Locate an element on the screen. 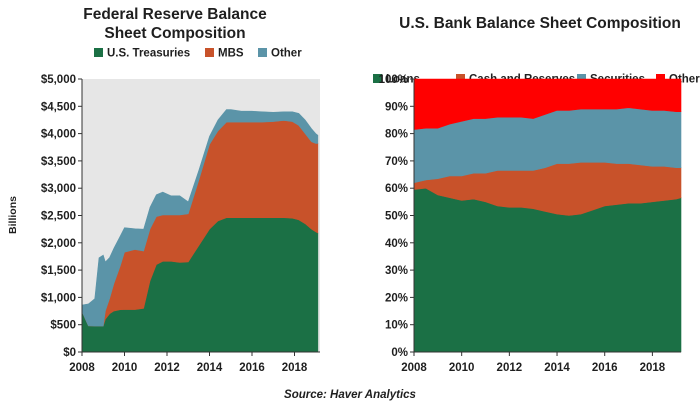 The image size is (700, 404). fed-x-tick-labels: 2008 2010 2012 2014 2016 2018 is located at coordinates (188, 368).